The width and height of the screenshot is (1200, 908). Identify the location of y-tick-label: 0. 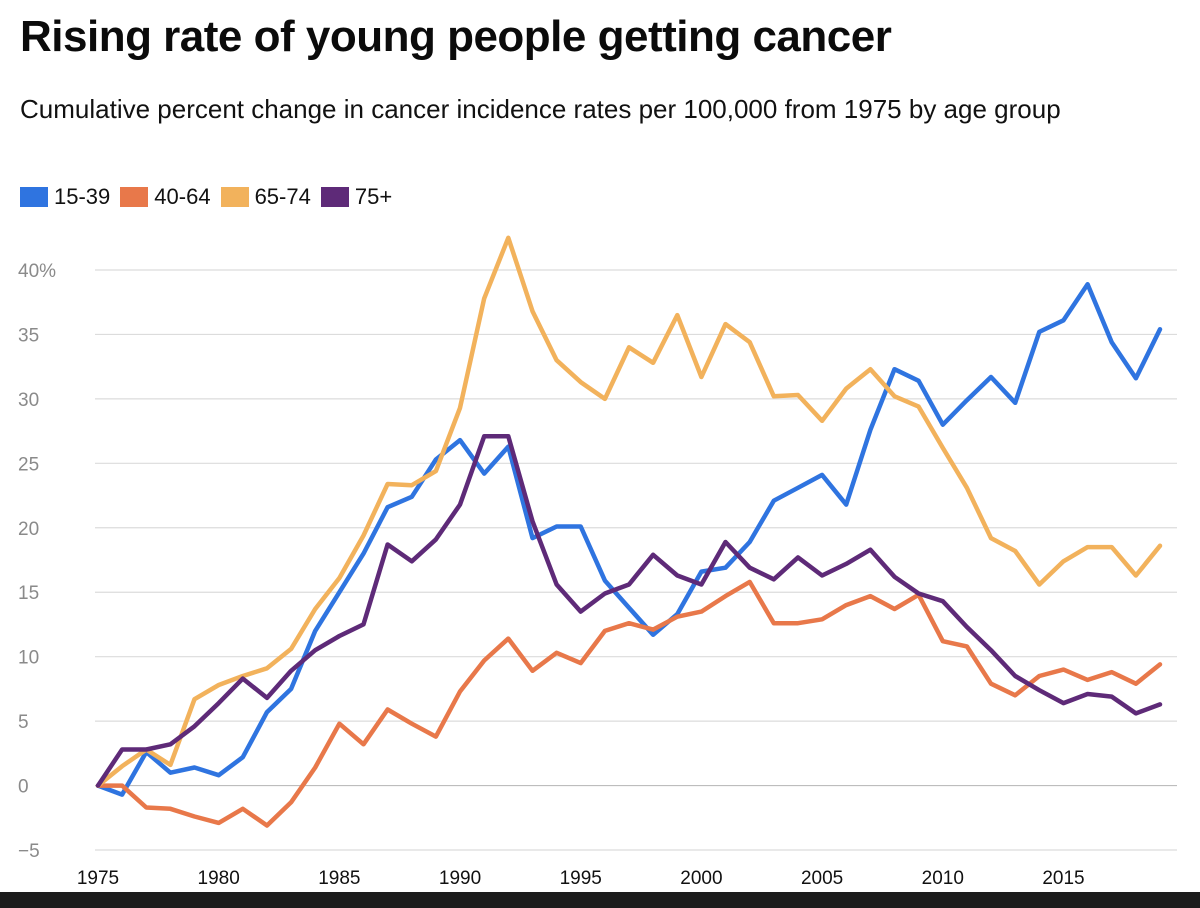
(23, 787).